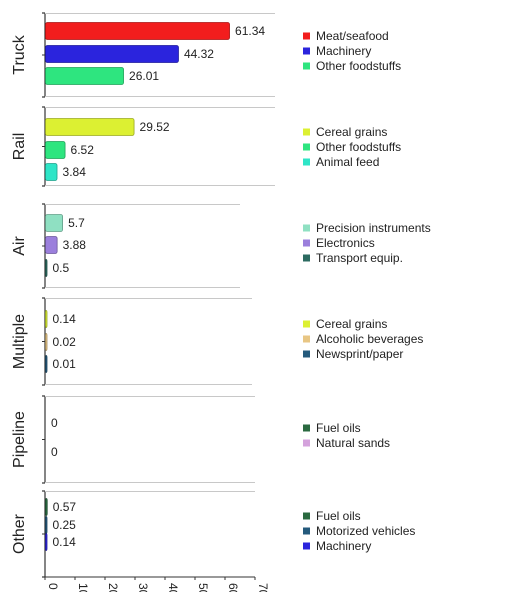  I want to click on x-tick-label-50: 50, so click(203, 587).